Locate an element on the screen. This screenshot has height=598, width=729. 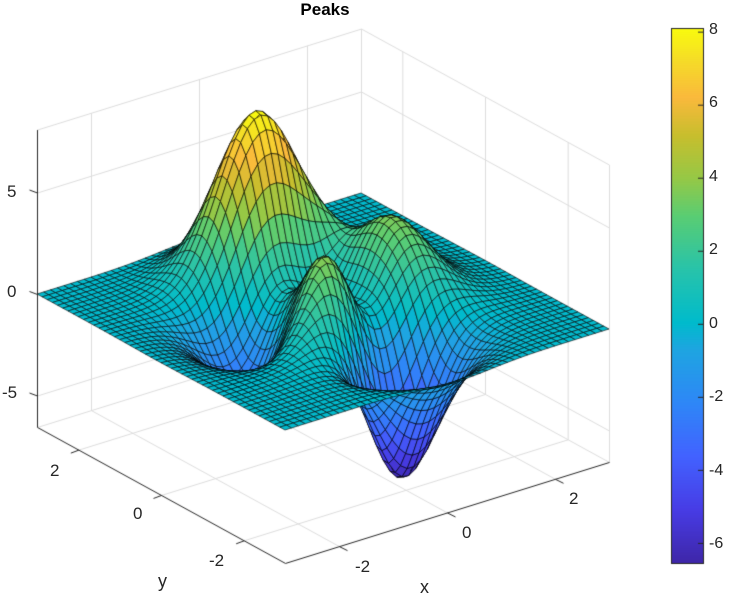
chart-title: Peaks is located at coordinates (325, 9).